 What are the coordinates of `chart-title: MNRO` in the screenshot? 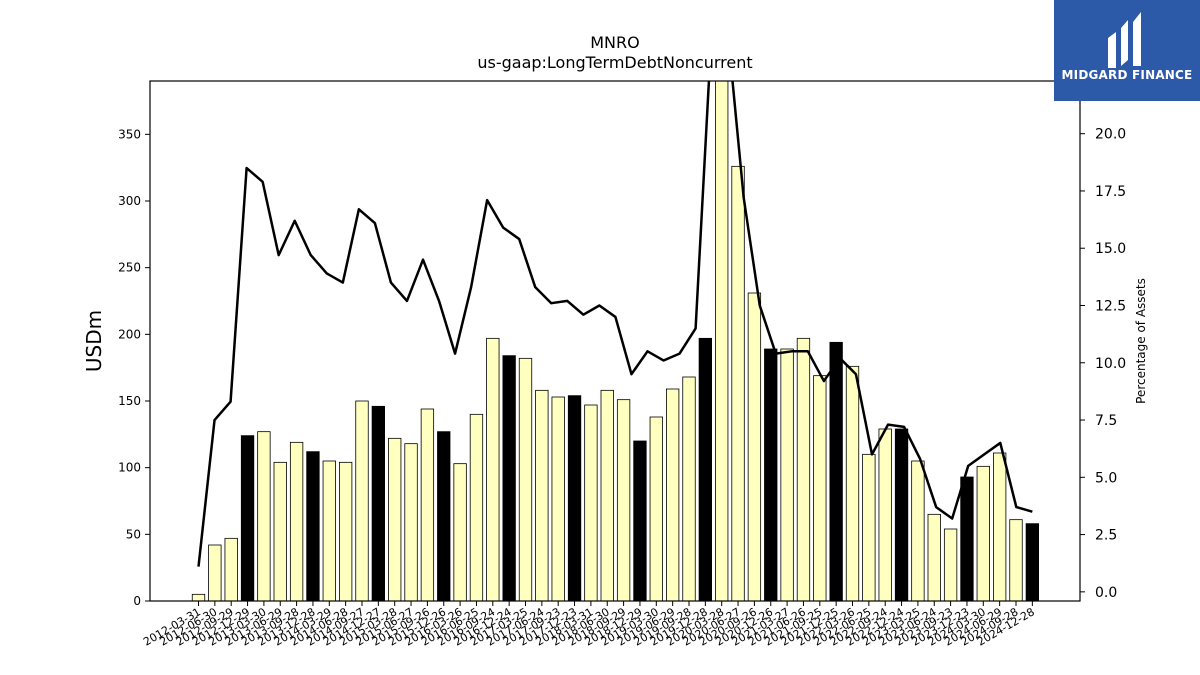 It's located at (614, 42).